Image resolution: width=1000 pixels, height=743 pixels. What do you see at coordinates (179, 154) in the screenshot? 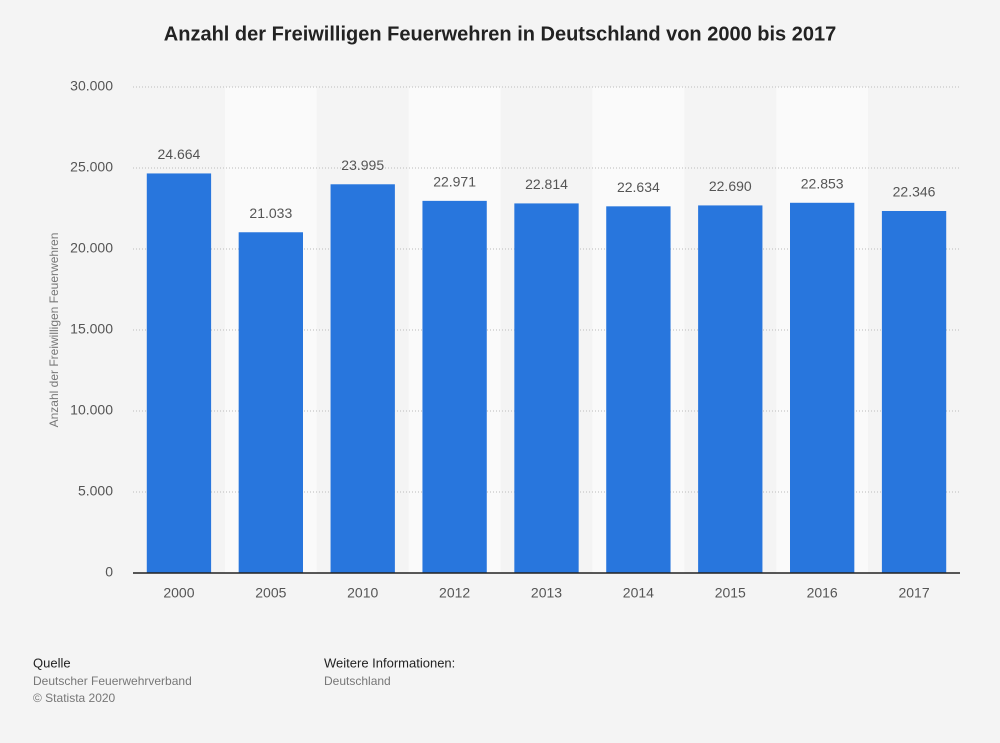
I see `value-label: 24.664` at bounding box center [179, 154].